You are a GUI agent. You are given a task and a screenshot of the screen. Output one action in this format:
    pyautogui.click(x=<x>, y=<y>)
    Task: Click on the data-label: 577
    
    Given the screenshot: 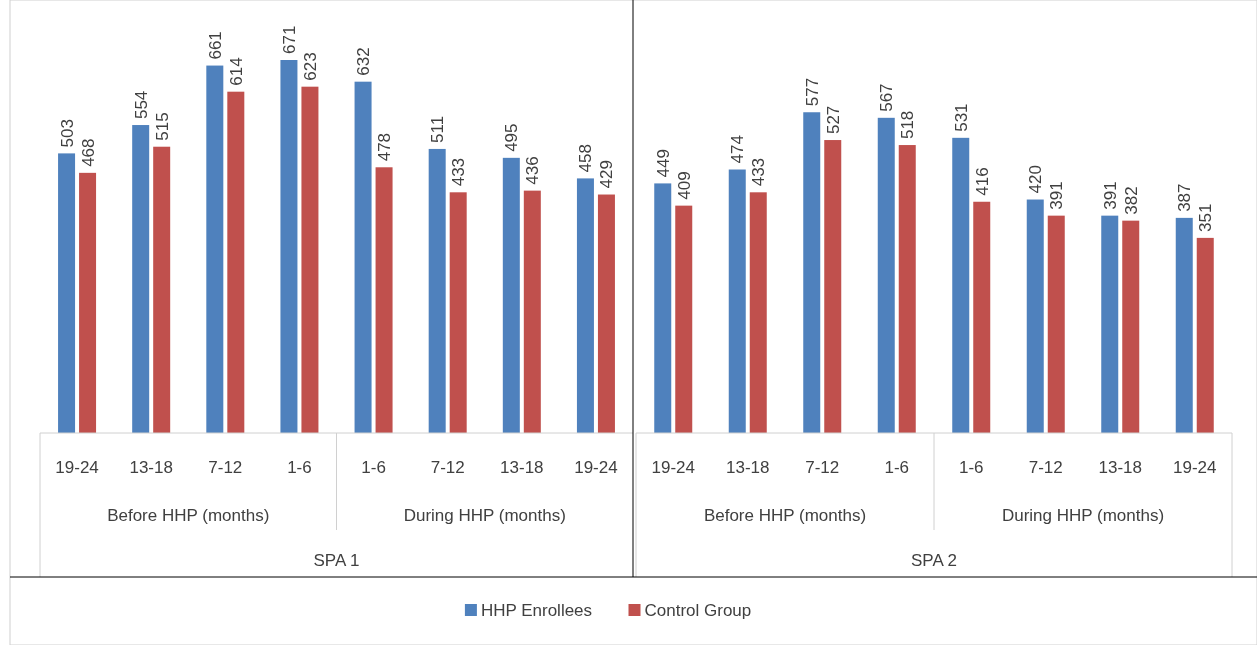 What is the action you would take?
    pyautogui.click(x=812, y=92)
    